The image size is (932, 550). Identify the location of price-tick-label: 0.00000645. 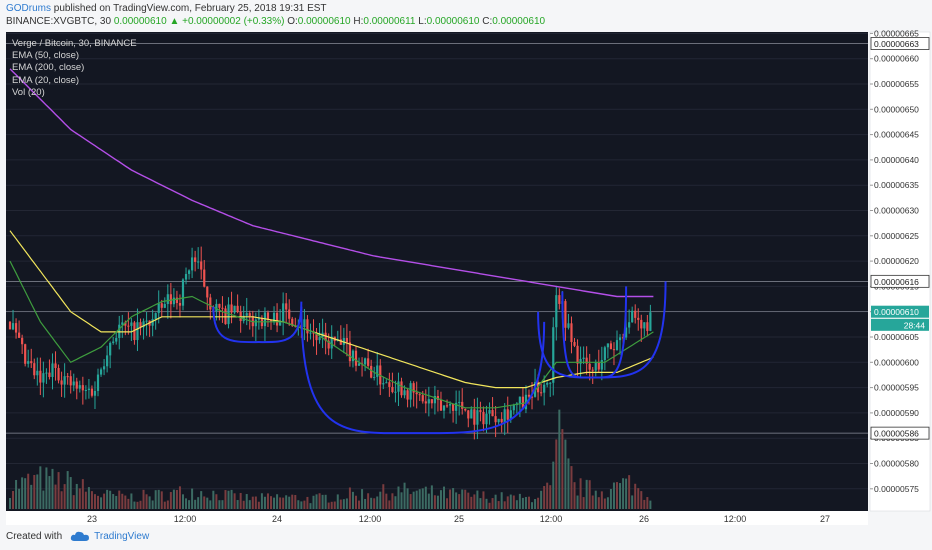
(896, 135).